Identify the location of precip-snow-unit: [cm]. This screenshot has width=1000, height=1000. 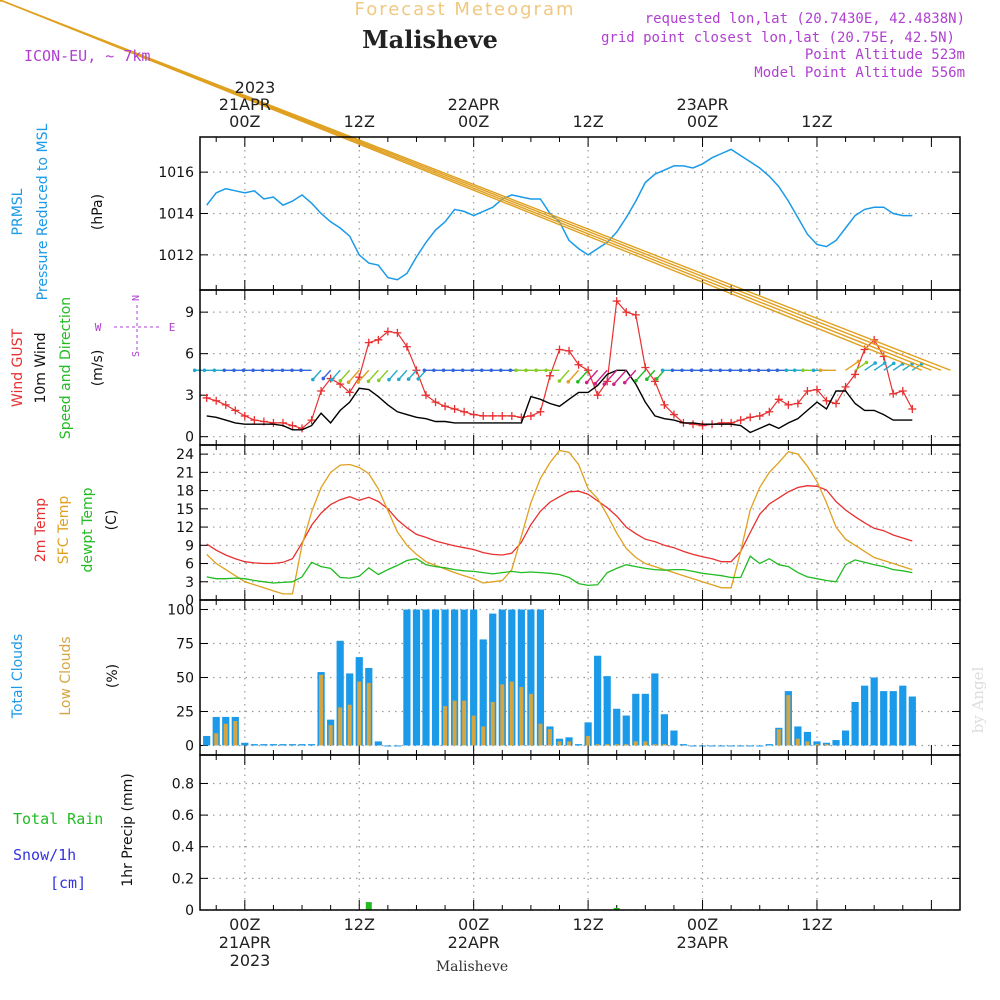
(68, 883).